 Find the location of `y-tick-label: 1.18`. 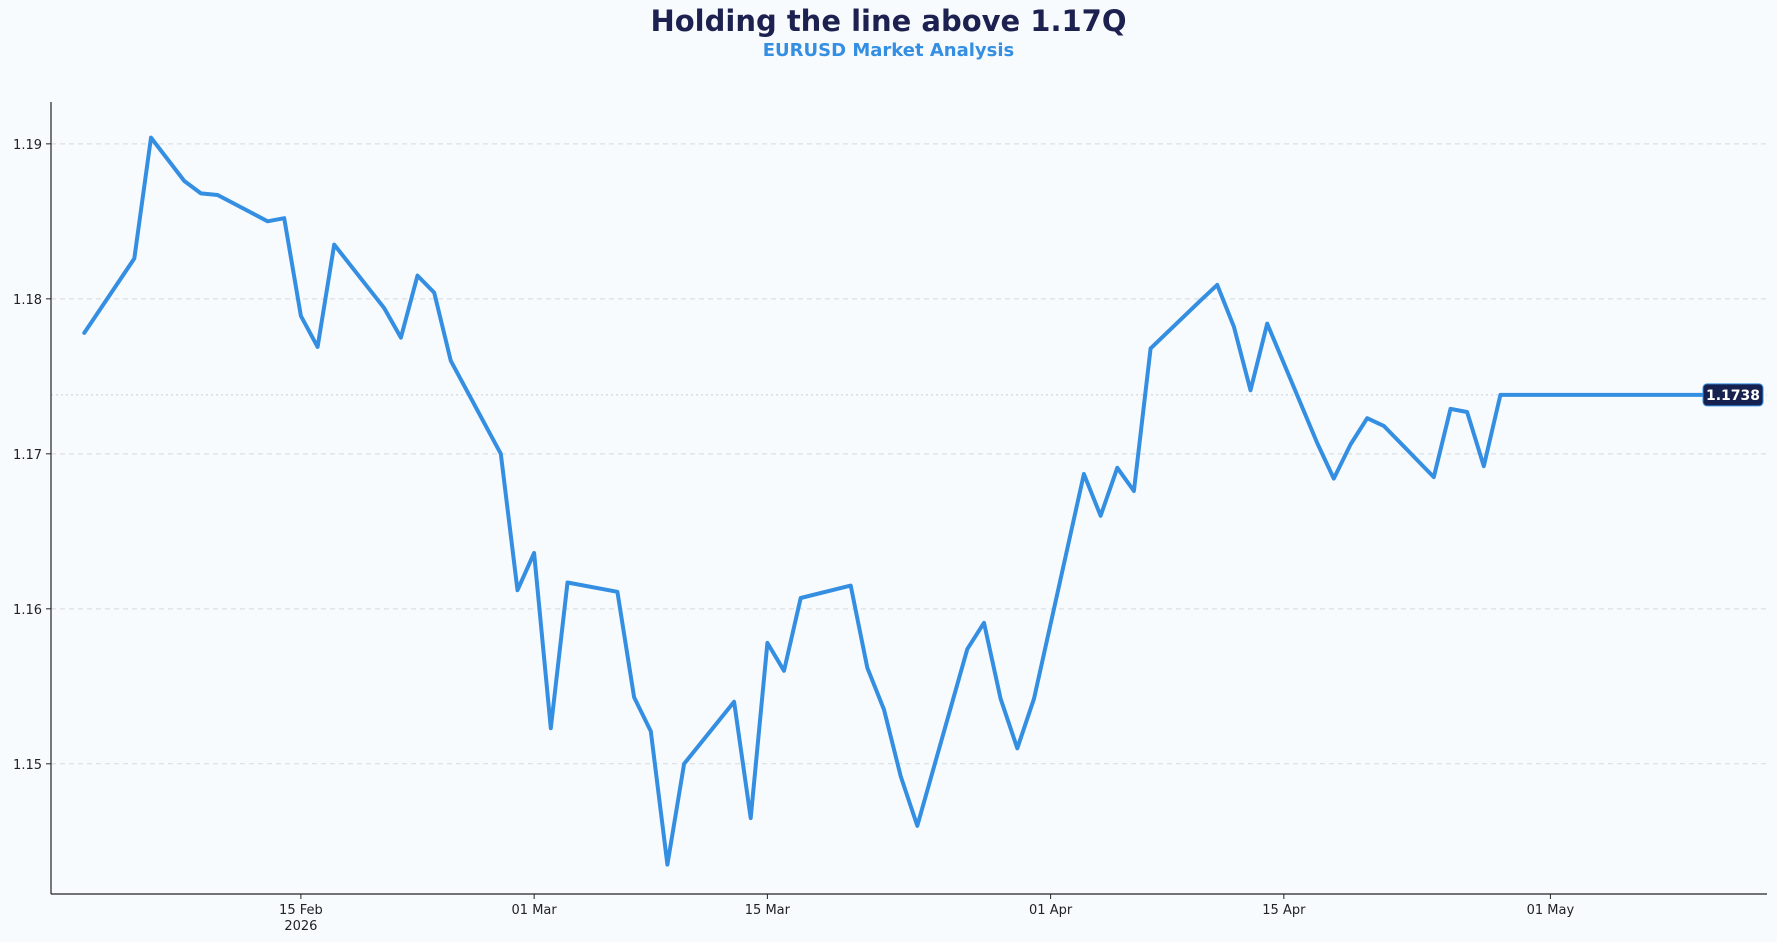

y-tick-label: 1.18 is located at coordinates (27, 300).